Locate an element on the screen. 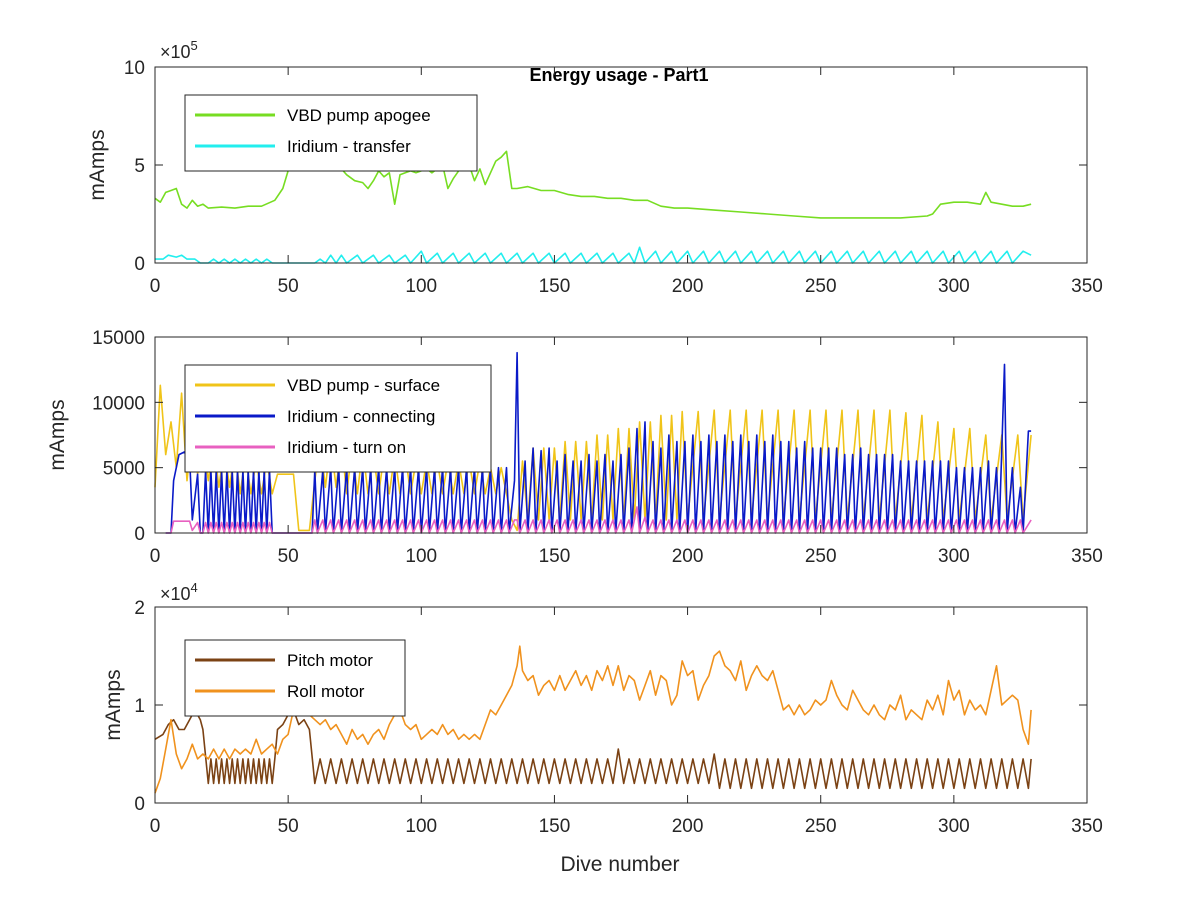 This screenshot has height=900, width=1200. legend: VBD pump apogee Iridium - transfer is located at coordinates (331, 133).